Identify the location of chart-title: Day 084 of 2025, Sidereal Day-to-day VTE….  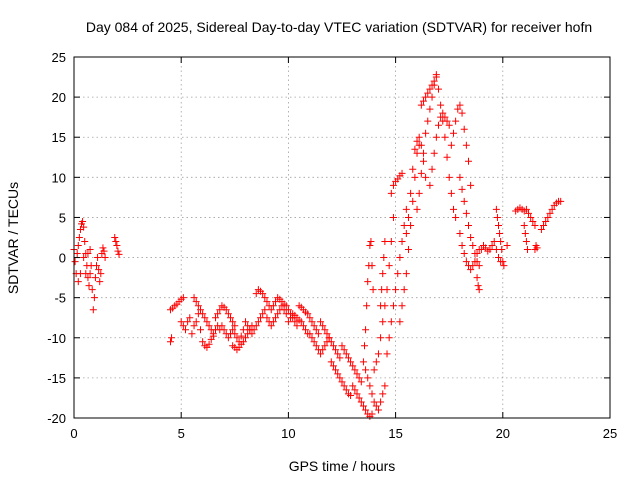
(339, 27).